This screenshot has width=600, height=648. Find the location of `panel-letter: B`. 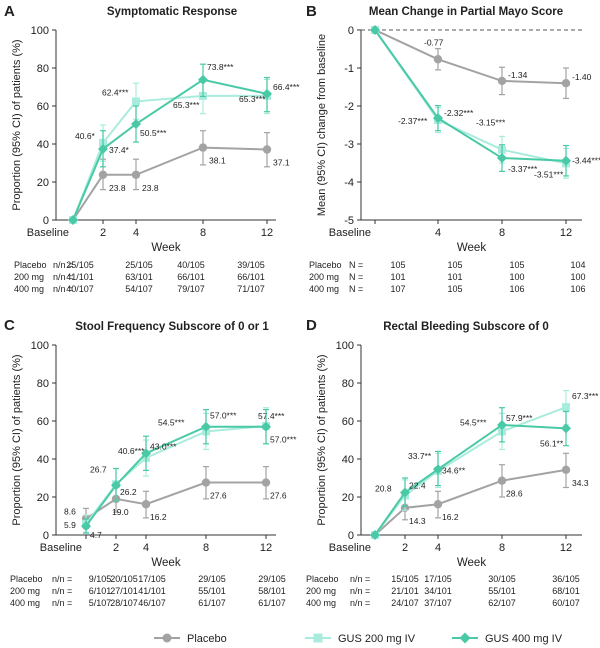

panel-letter: B is located at coordinates (311, 11).